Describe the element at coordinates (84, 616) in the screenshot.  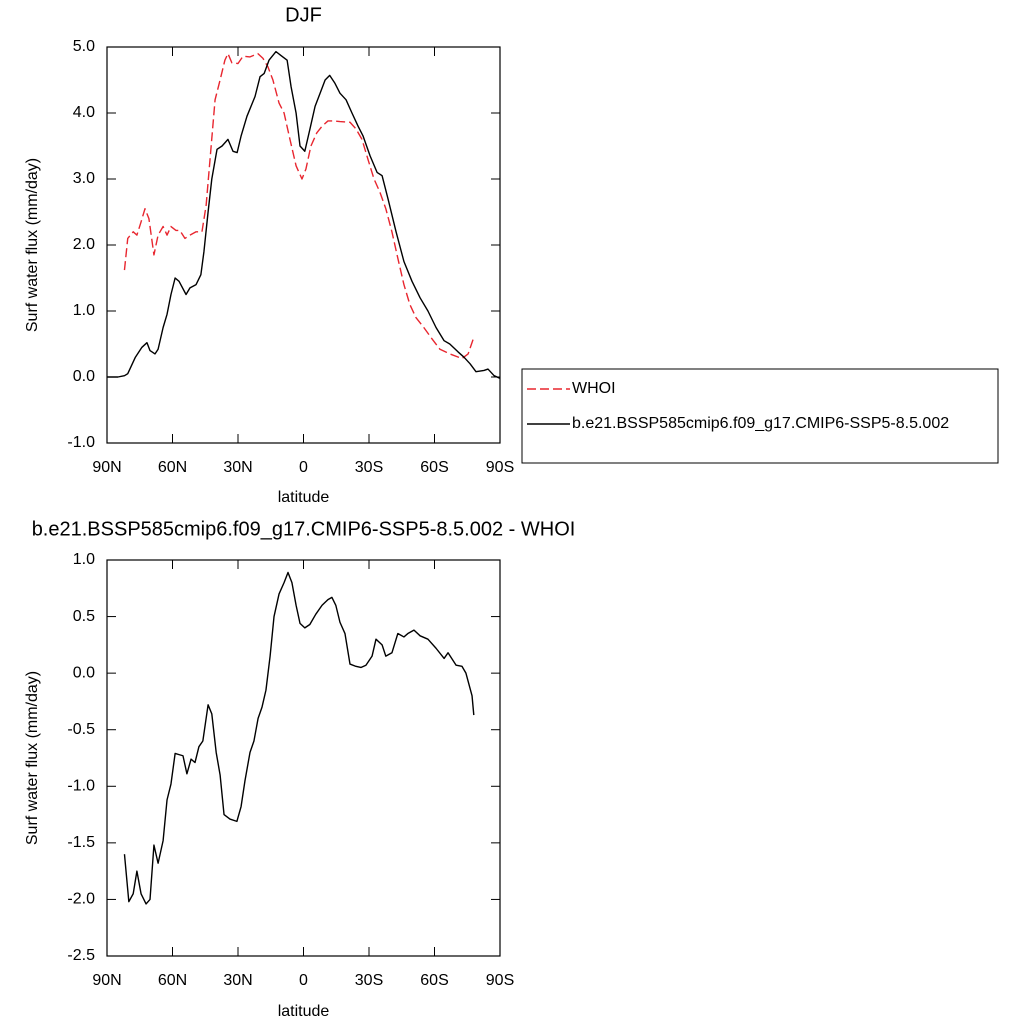
I see `y-tick-label: 0.5` at that location.